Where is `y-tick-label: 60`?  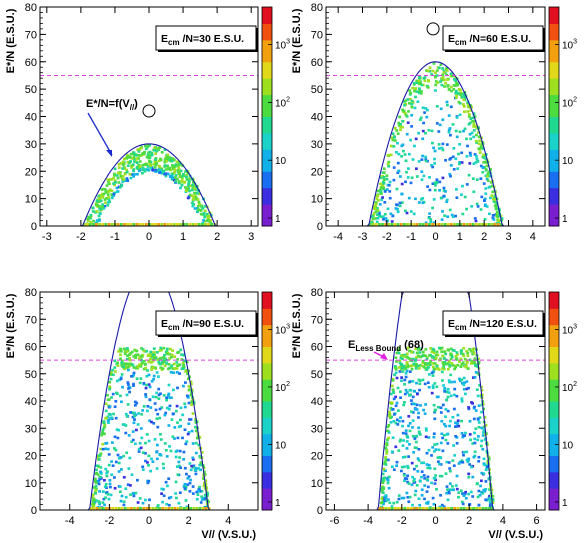 y-tick-label: 60 is located at coordinates (317, 348).